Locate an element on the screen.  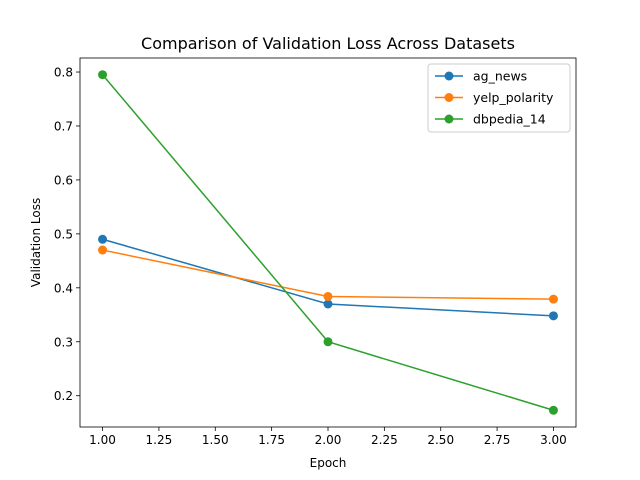
legend-item: dbpedia_14 is located at coordinates (490, 119).